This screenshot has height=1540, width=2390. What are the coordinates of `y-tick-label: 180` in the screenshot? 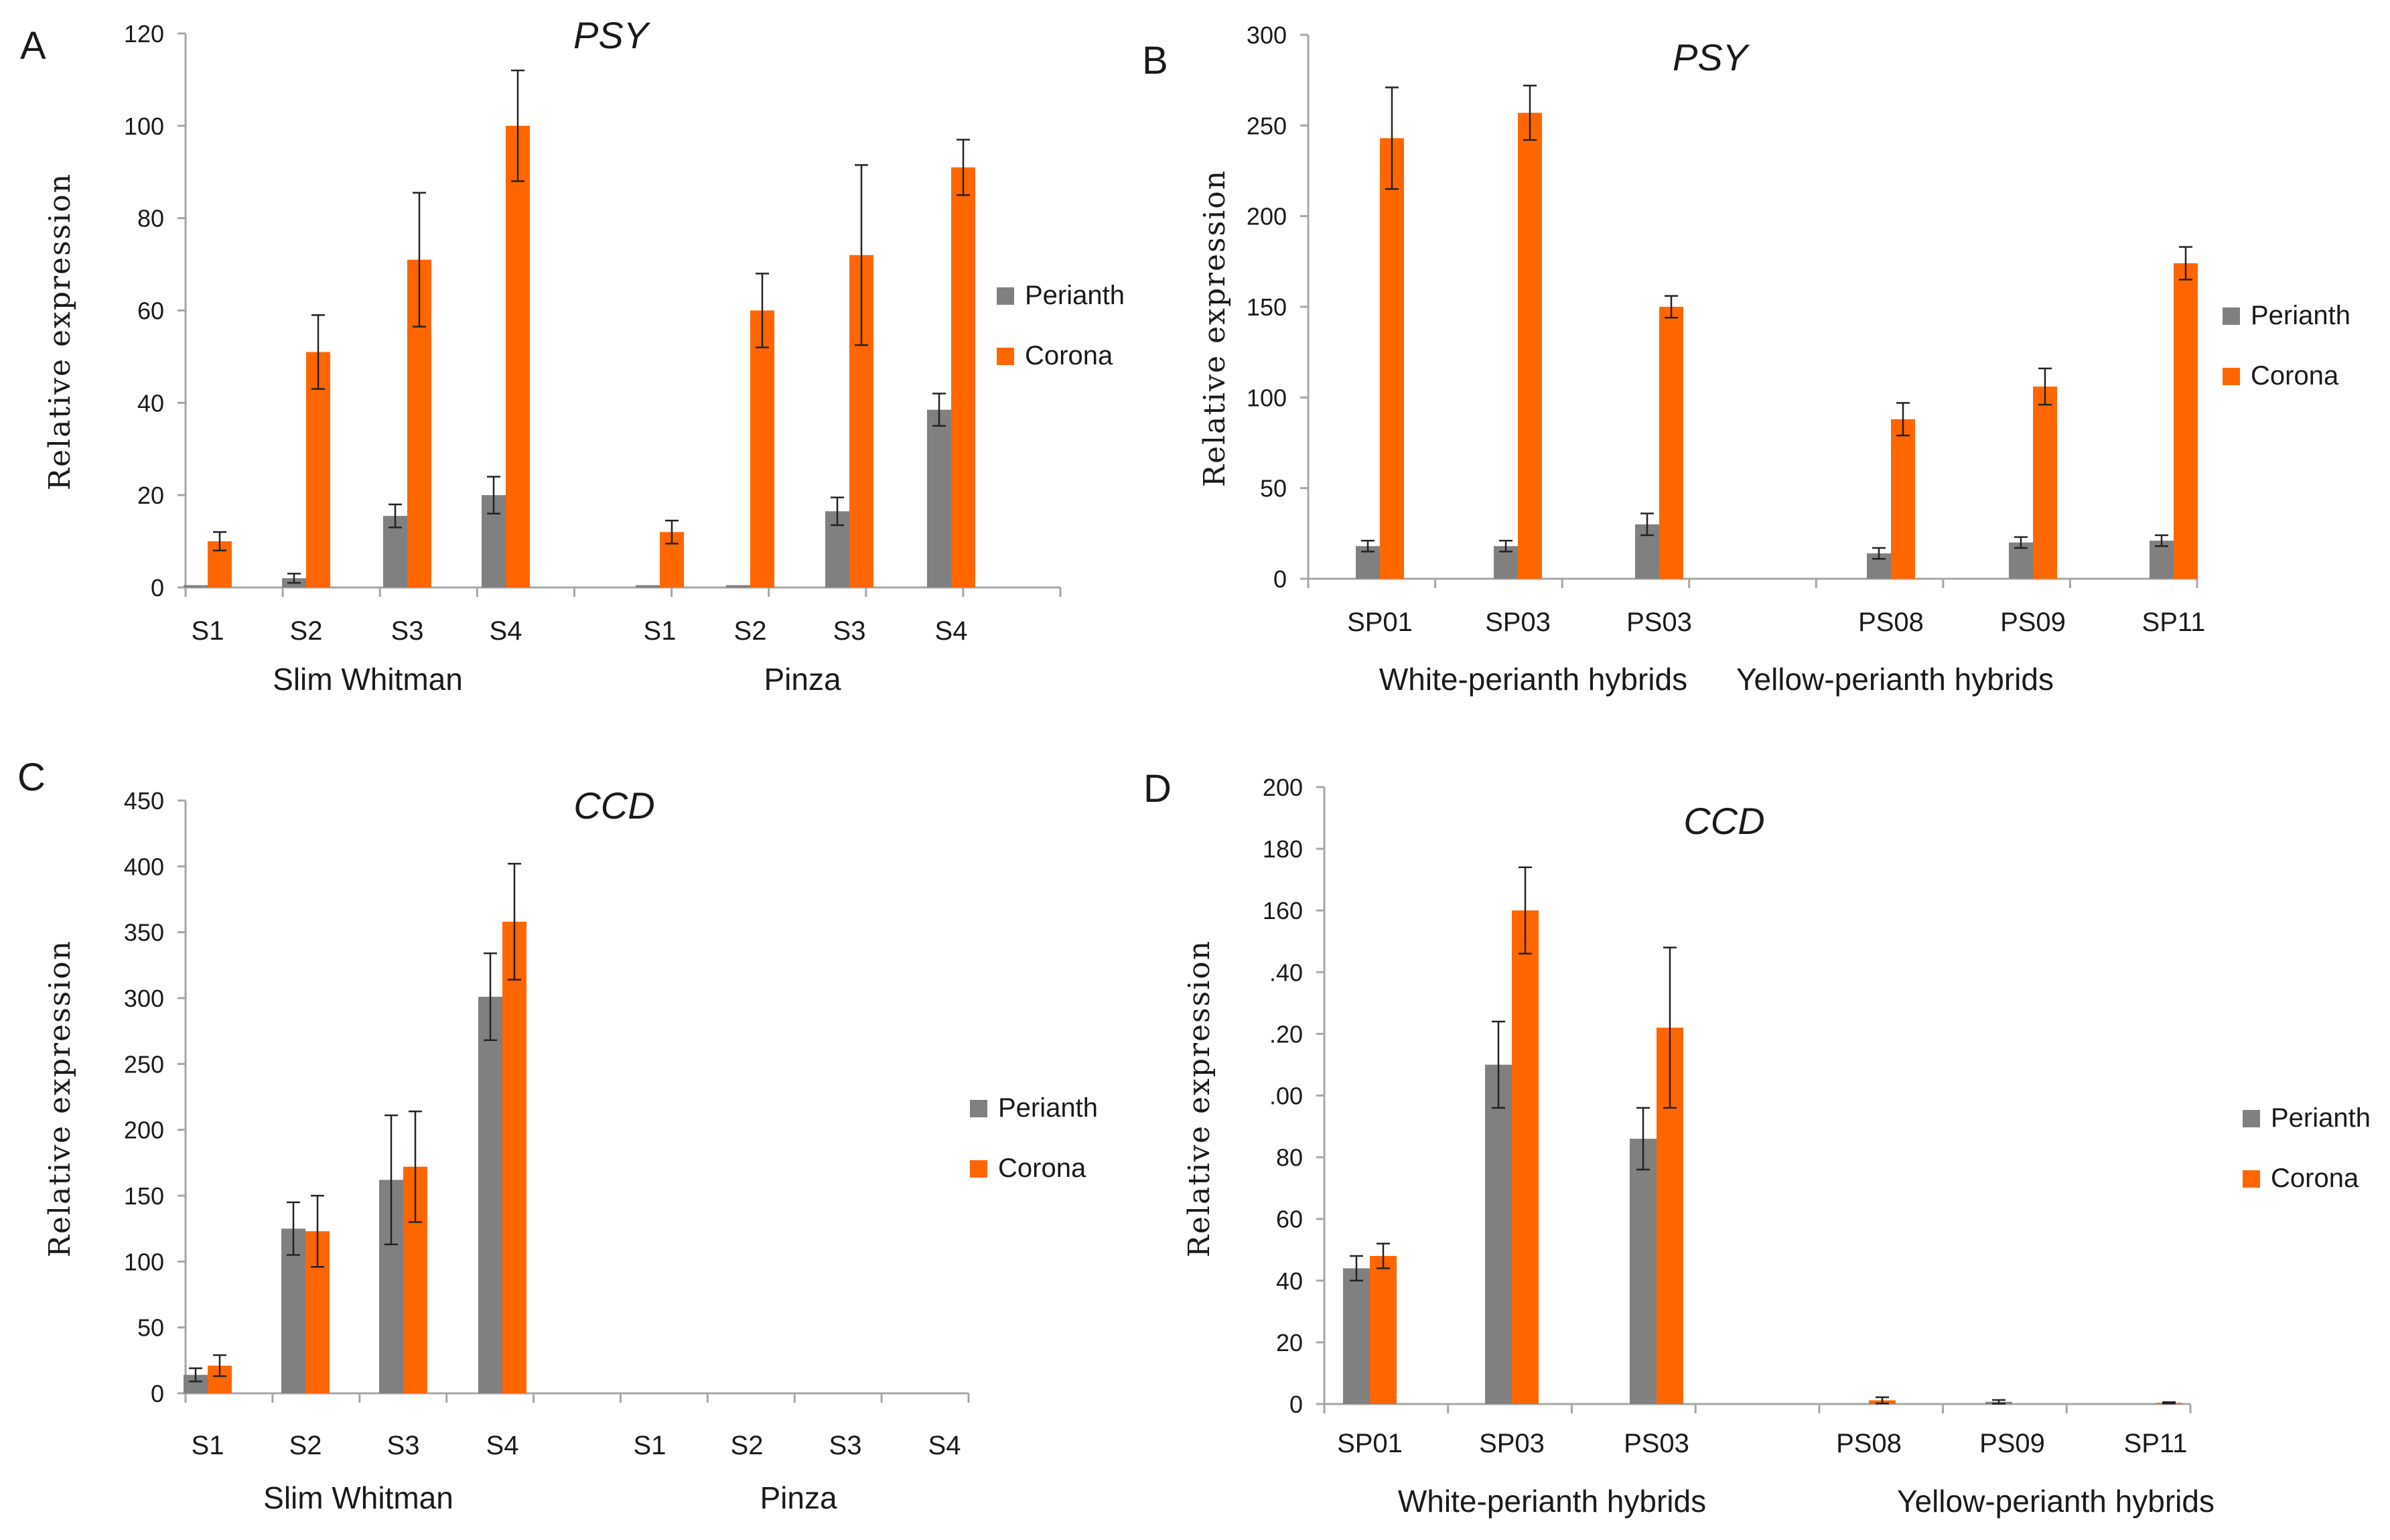 It's located at (1283, 849).